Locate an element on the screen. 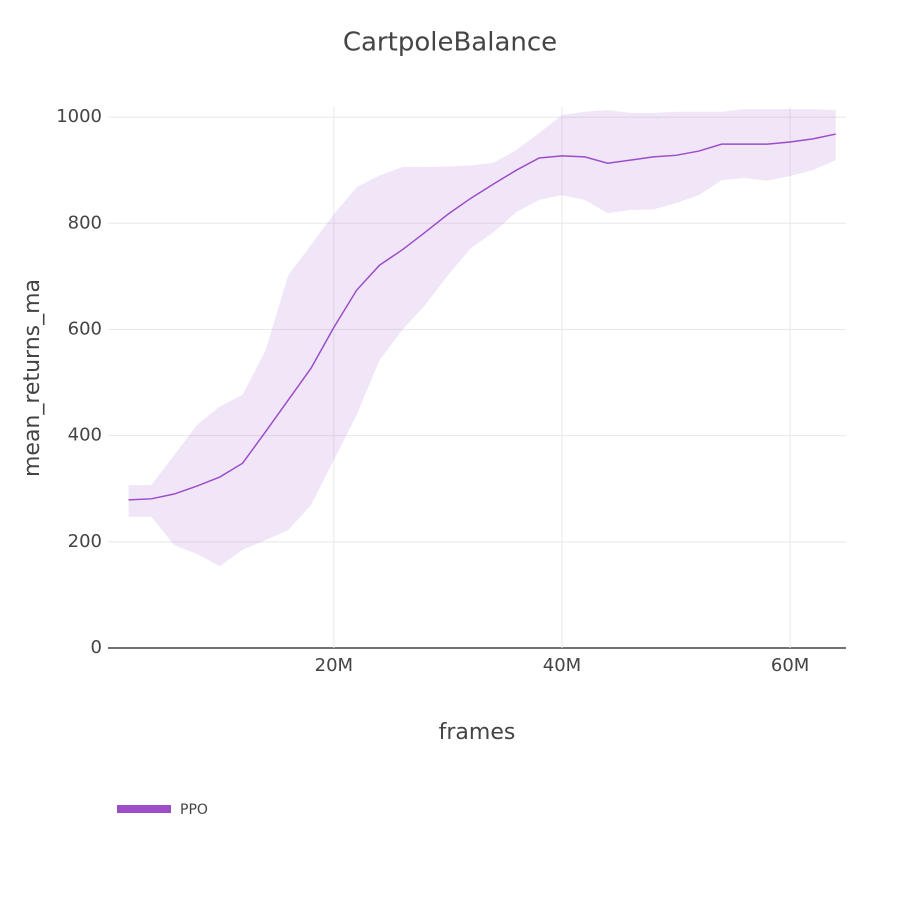 This screenshot has height=900, width=900. y-tick-label: 200 is located at coordinates (85, 541).